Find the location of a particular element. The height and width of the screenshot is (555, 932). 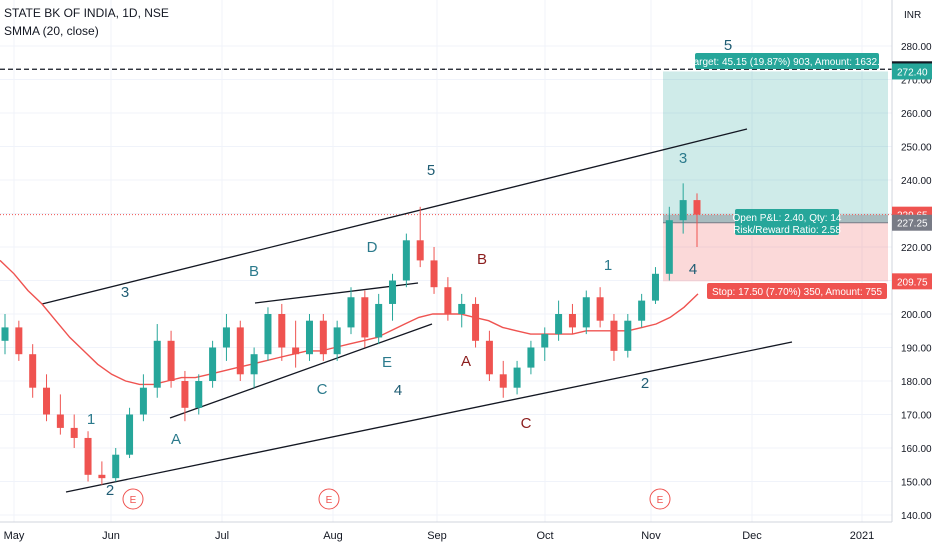

stop-label-text: Stop: 17.50 (7.70%) 350, Amount: 755 is located at coordinates (797, 292).